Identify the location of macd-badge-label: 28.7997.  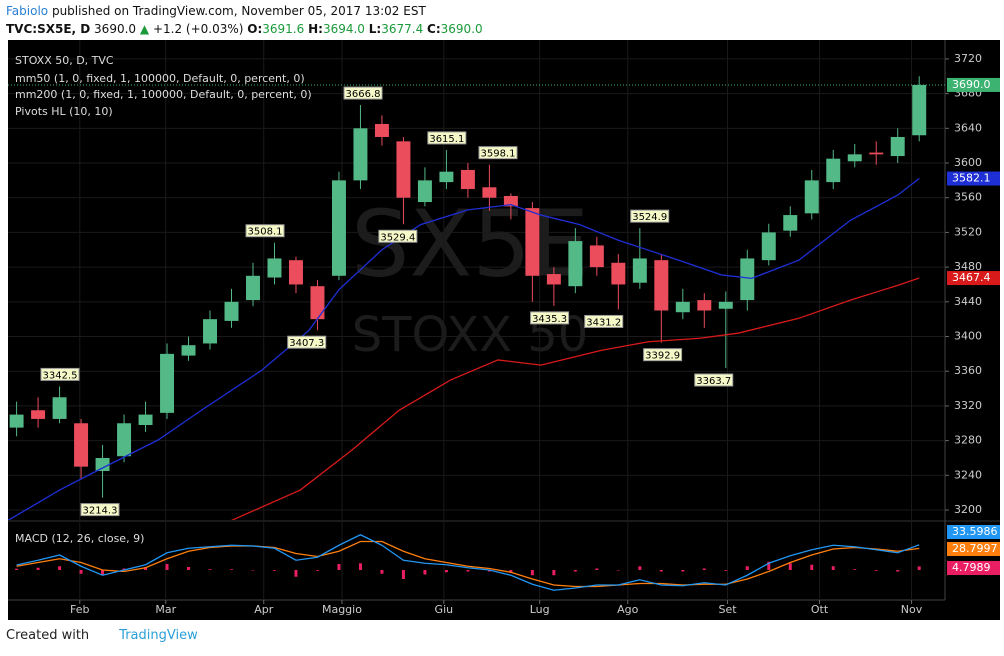
(975, 548).